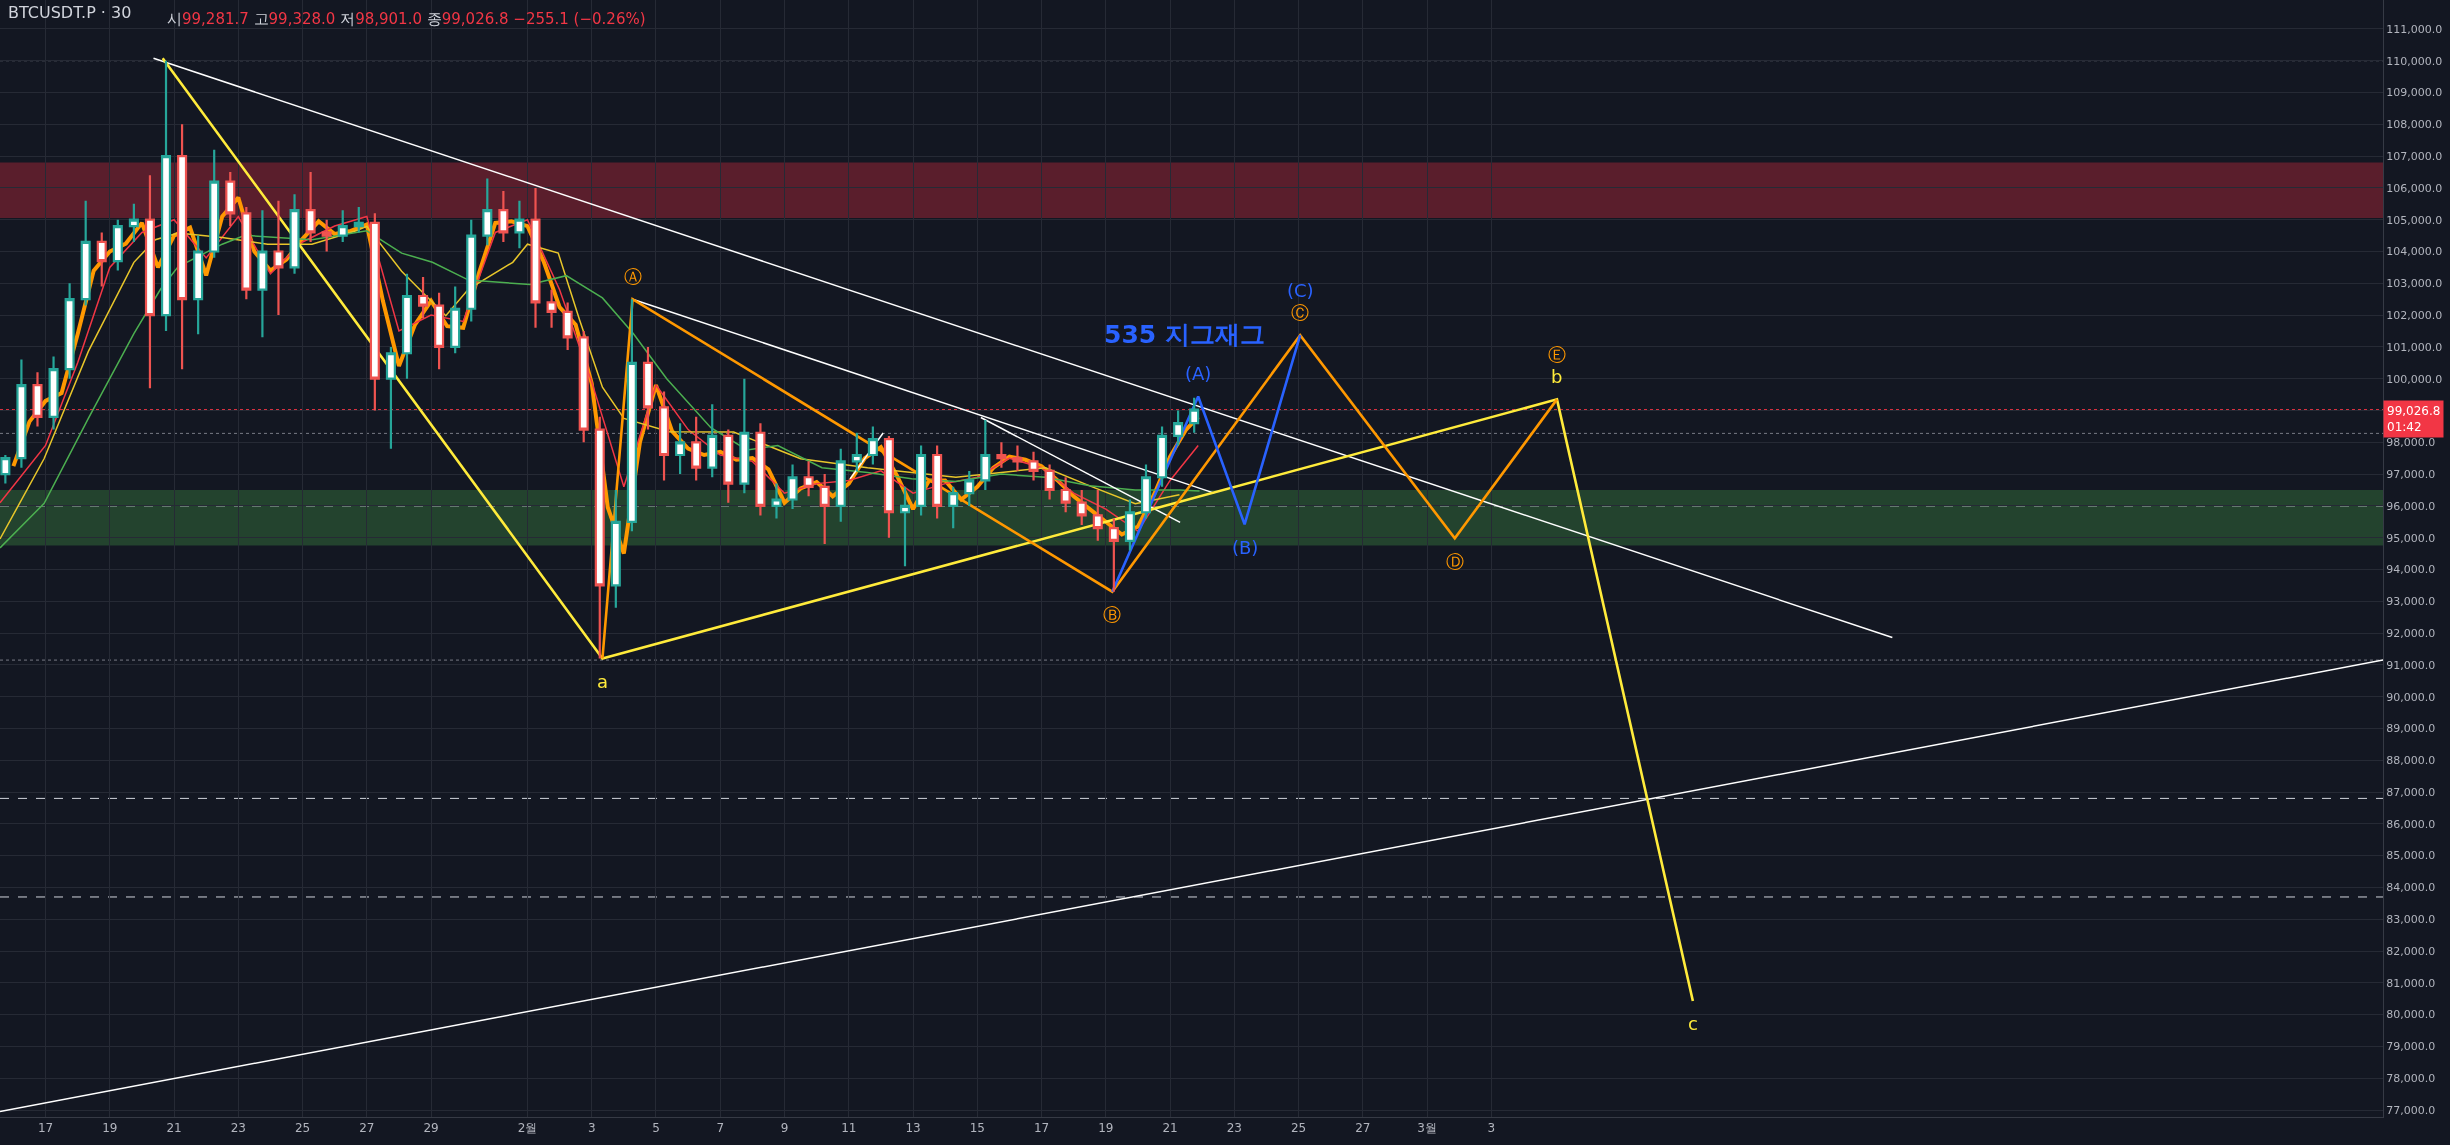 This screenshot has width=2450, height=1145. I want to click on data-label: (B), so click(1245, 547).